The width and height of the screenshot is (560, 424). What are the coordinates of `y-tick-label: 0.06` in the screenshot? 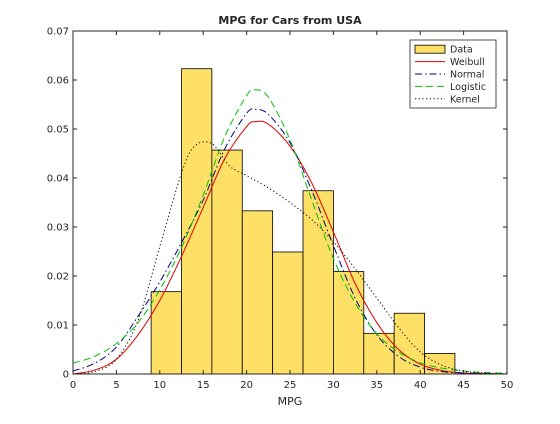 It's located at (58, 81).